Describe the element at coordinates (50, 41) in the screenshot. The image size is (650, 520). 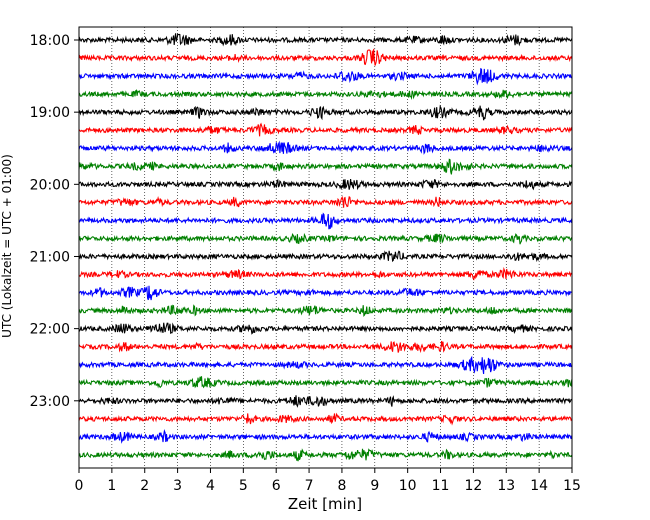
I see `y-tick-label: 18:00` at that location.